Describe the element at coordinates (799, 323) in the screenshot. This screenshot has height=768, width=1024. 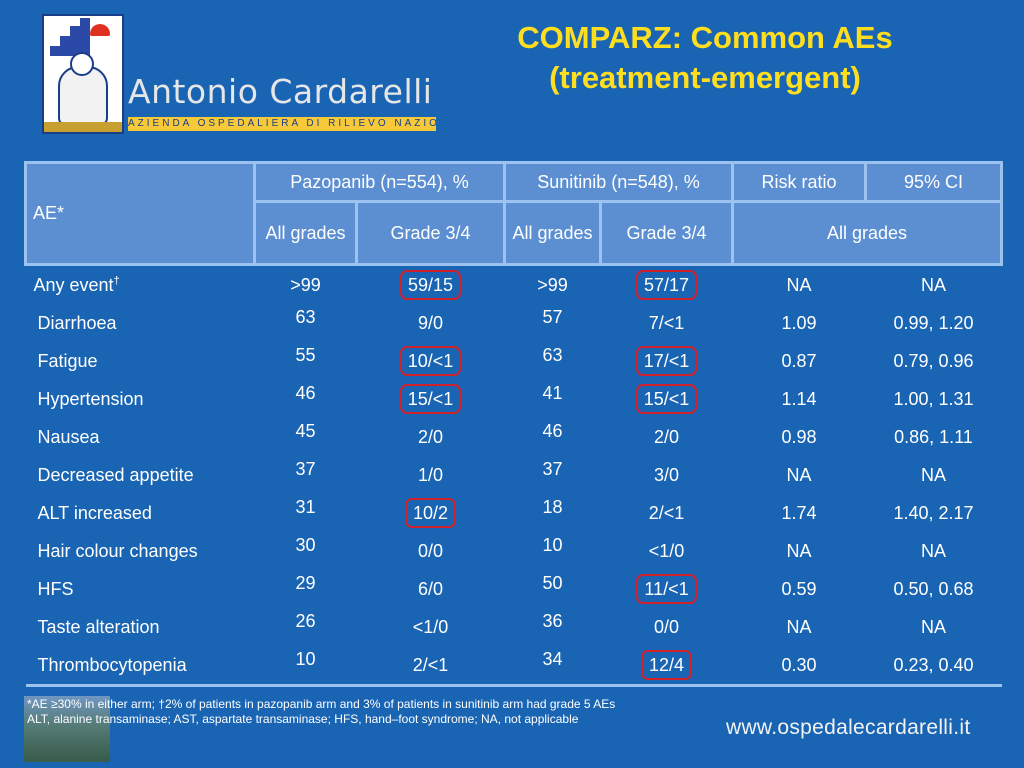
I see `cell-rr: 1.09` at that location.